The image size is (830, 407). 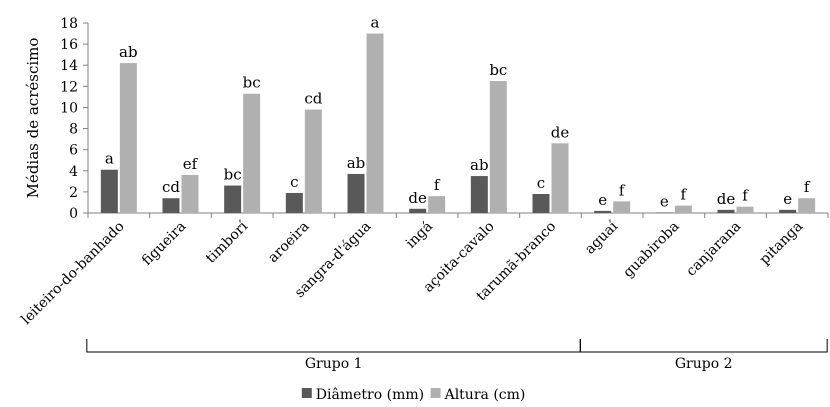 What do you see at coordinates (704, 364) in the screenshot?
I see `group-label: Grupo 2` at bounding box center [704, 364].